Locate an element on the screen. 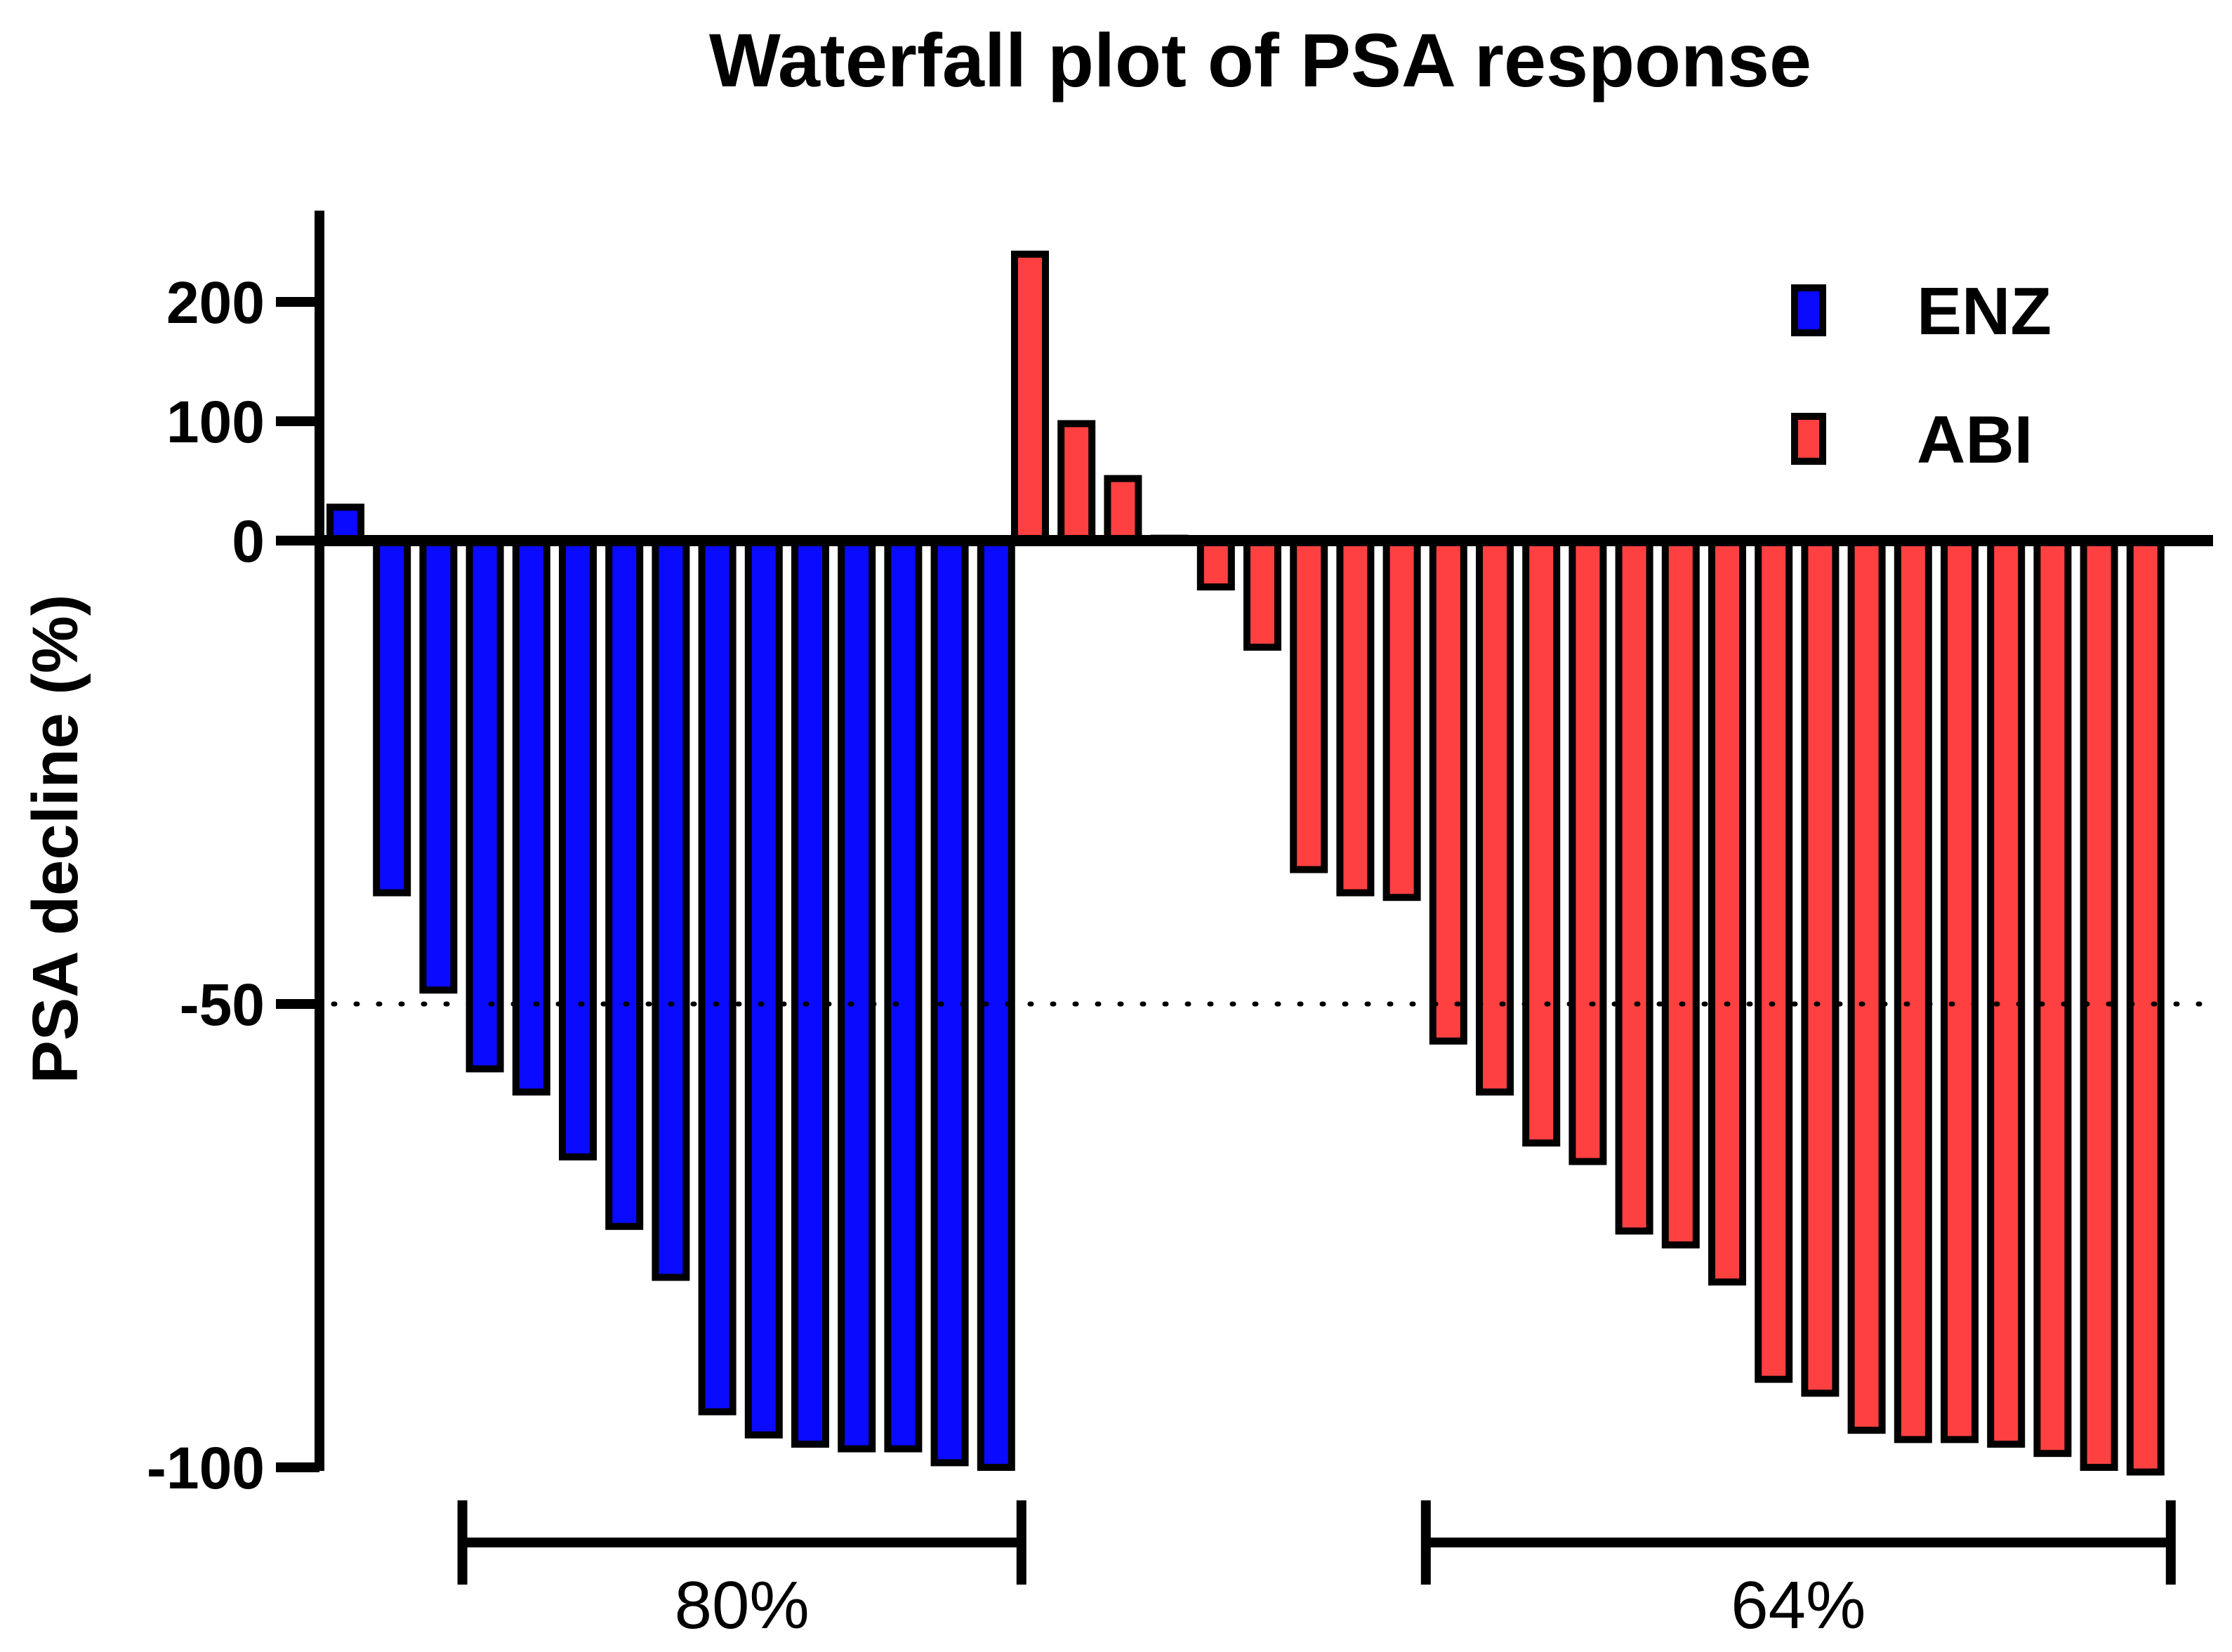  legend-label-abi: ABI is located at coordinates (1975, 439).